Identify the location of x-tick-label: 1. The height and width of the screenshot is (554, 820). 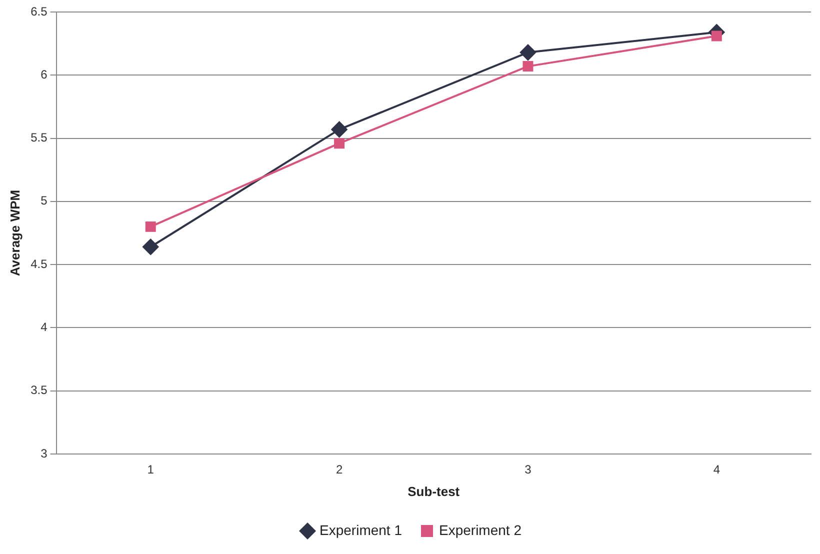
(150, 469).